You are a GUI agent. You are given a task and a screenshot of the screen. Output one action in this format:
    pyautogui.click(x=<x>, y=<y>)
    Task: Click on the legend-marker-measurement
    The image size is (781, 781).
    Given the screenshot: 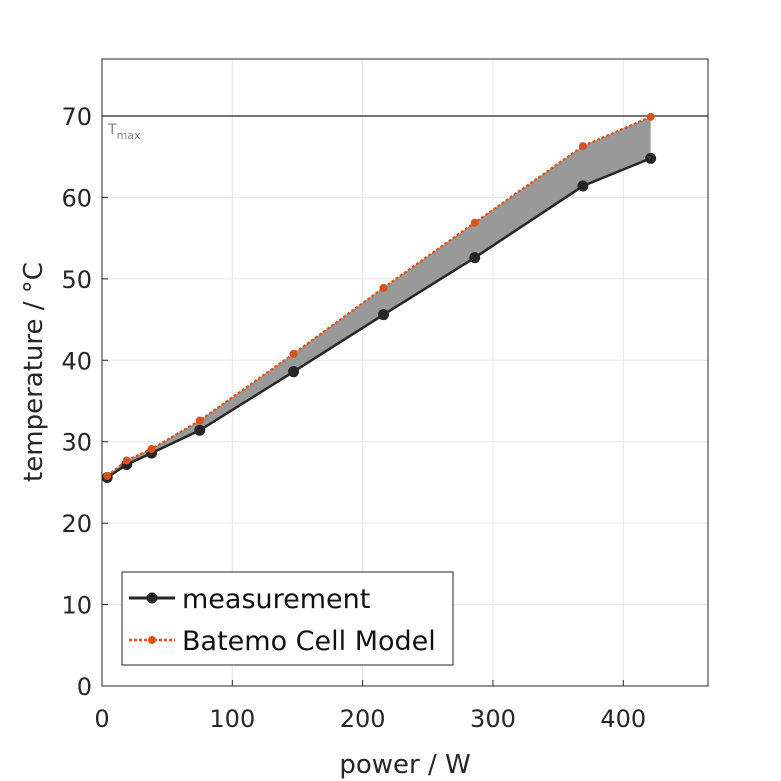 What is the action you would take?
    pyautogui.click(x=152, y=598)
    